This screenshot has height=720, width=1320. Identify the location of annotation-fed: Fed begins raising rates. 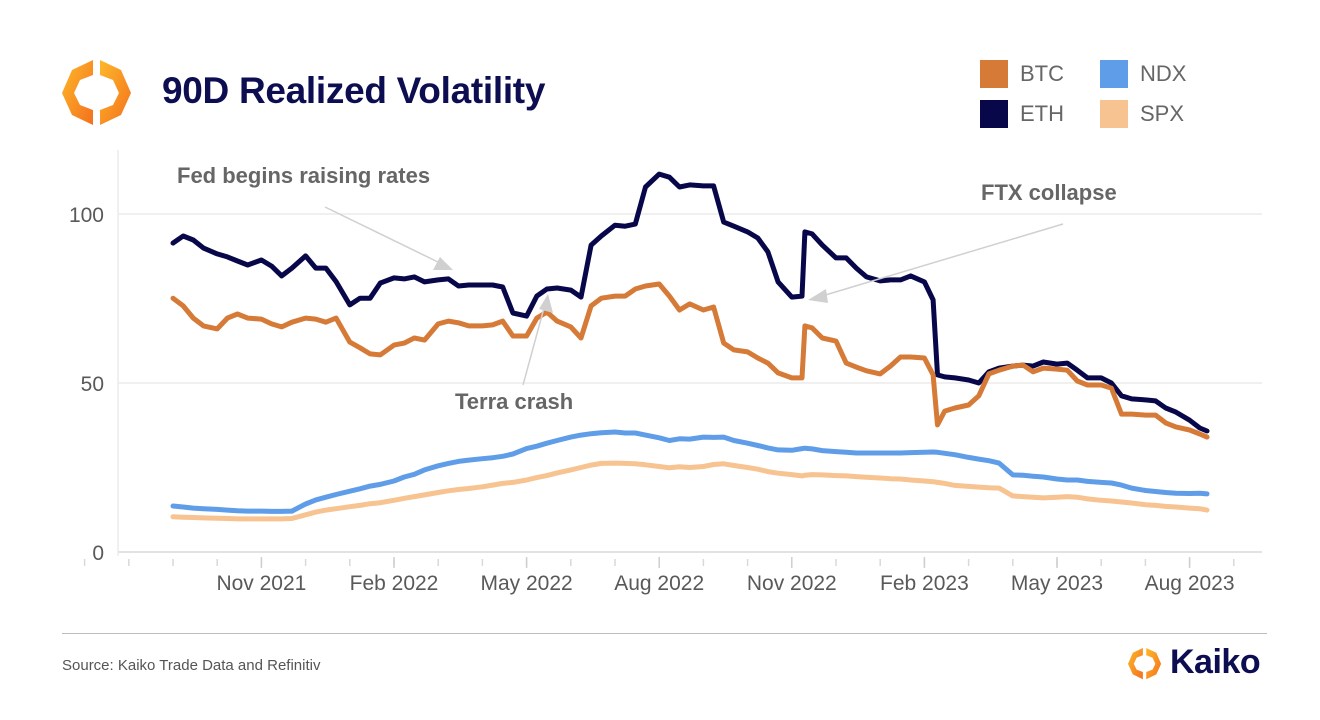
(304, 175).